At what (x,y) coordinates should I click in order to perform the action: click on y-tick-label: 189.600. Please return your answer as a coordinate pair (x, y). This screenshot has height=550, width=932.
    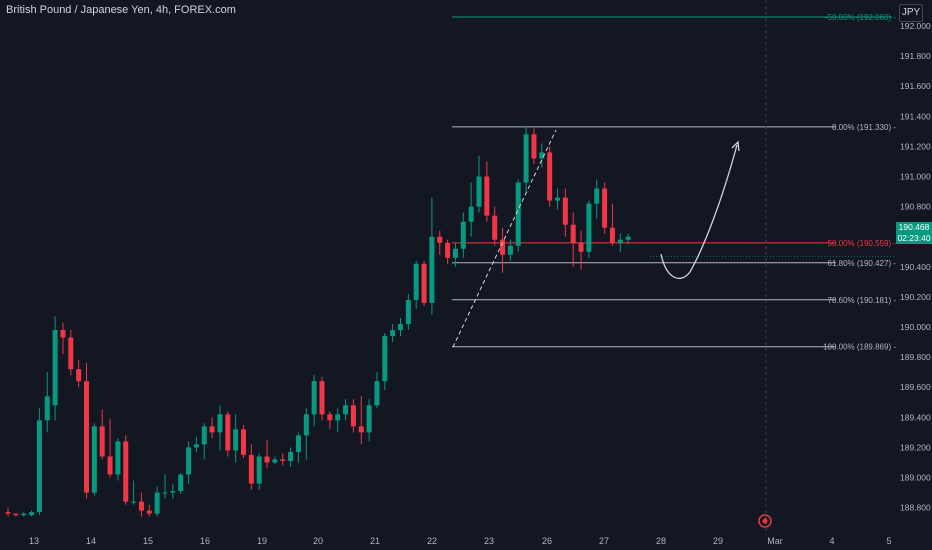
    Looking at the image, I should click on (915, 387).